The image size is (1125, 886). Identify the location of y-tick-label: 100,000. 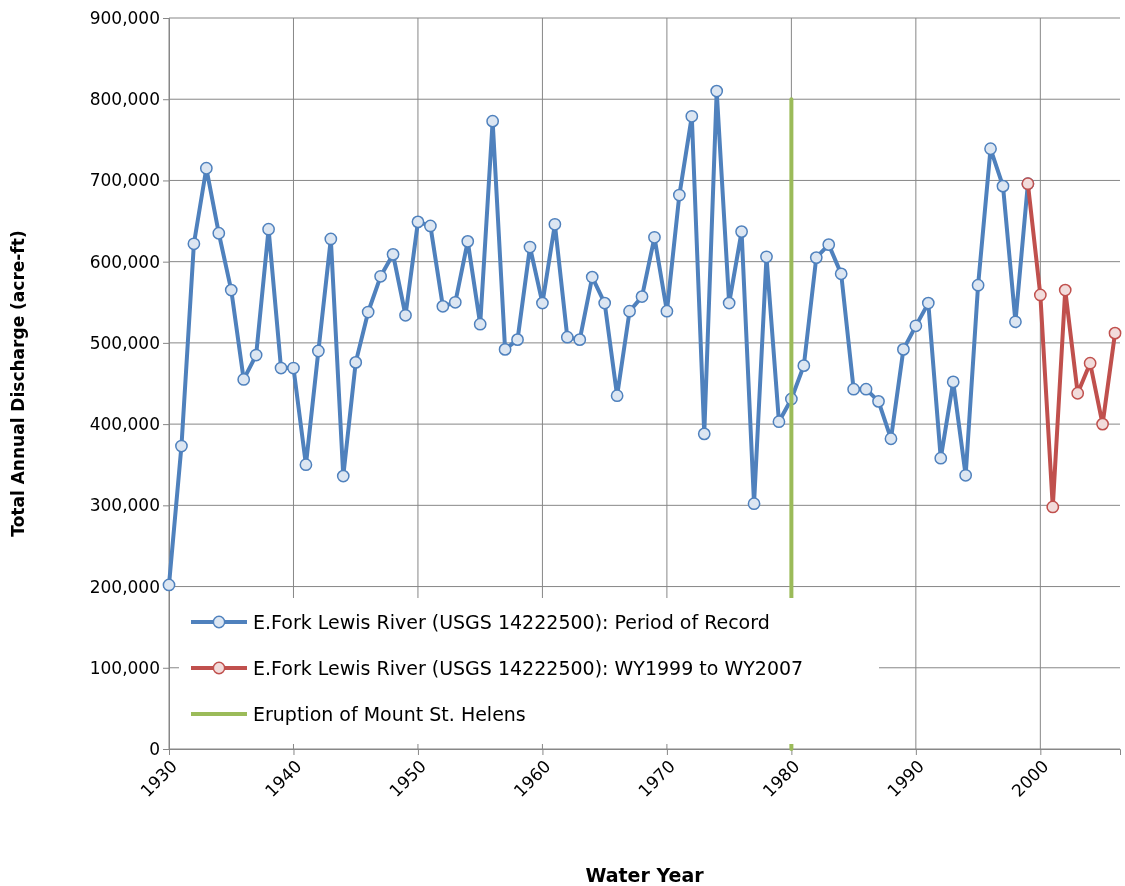
(124, 667).